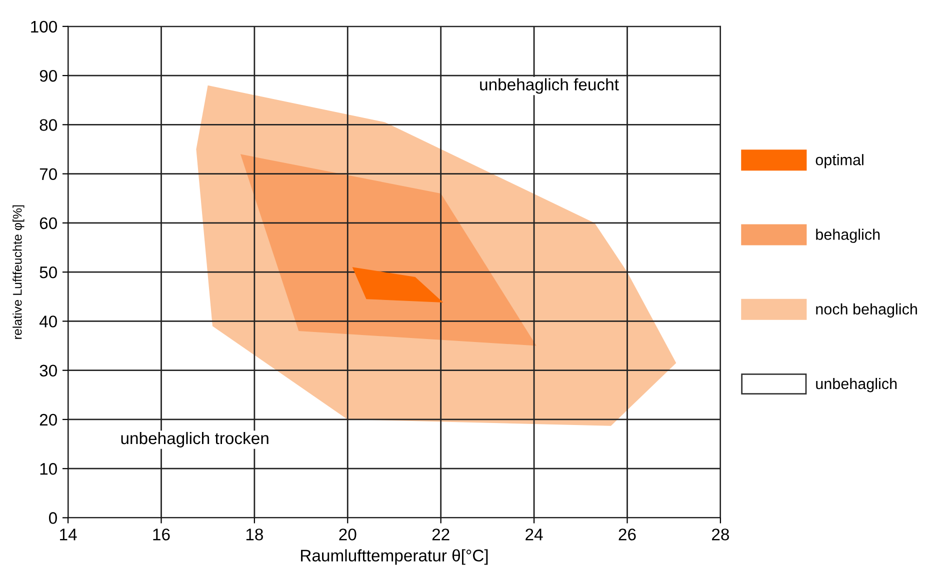 The width and height of the screenshot is (932, 587). What do you see at coordinates (48, 370) in the screenshot?
I see `y-tick-label: 30` at bounding box center [48, 370].